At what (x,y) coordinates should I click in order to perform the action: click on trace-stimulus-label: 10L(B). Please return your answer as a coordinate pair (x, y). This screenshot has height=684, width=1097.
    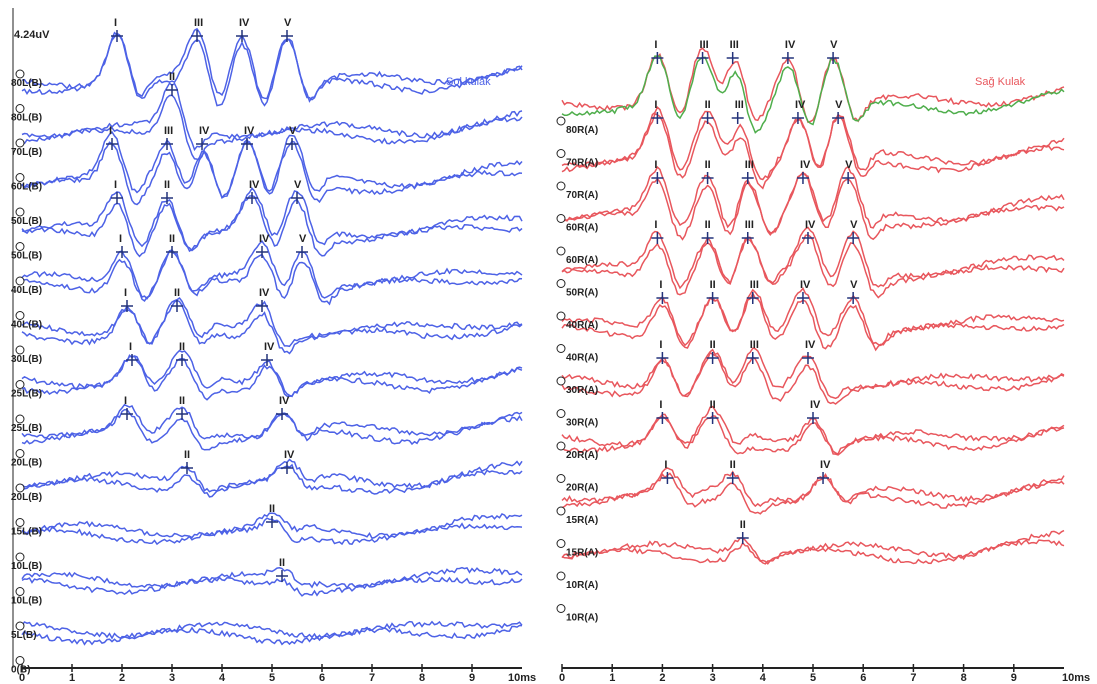
    Looking at the image, I should click on (26, 601).